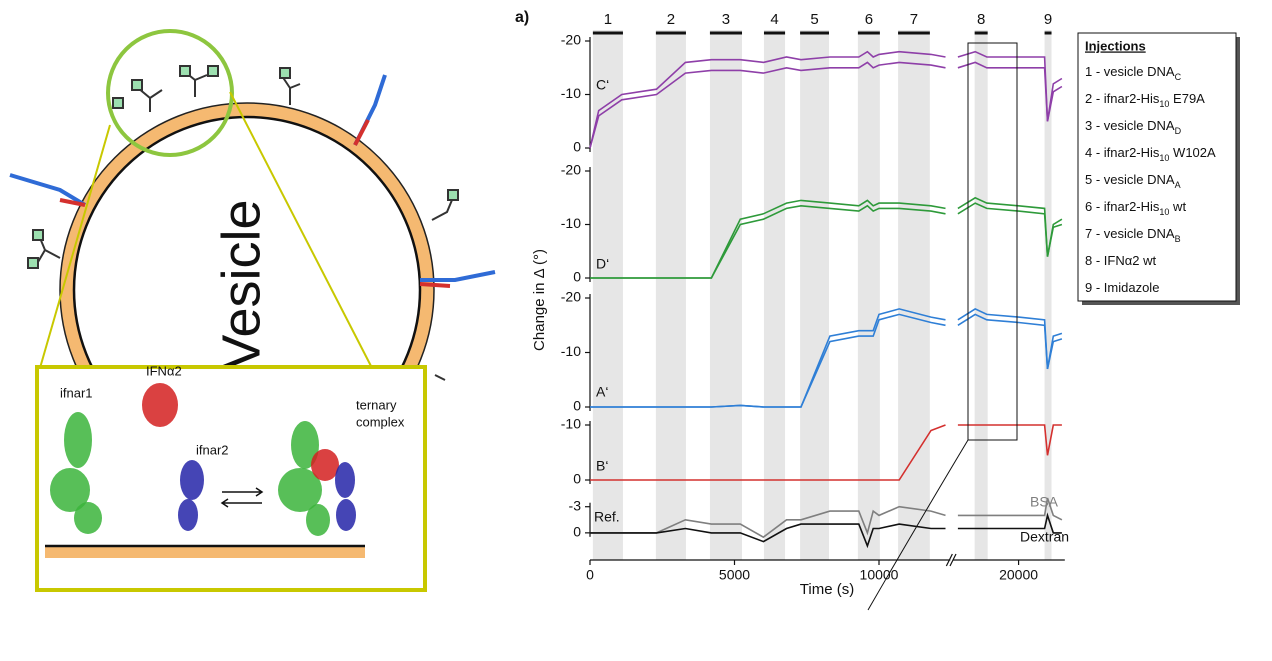 This screenshot has height=661, width=1272. I want to click on panel-label: C‘, so click(602, 85).